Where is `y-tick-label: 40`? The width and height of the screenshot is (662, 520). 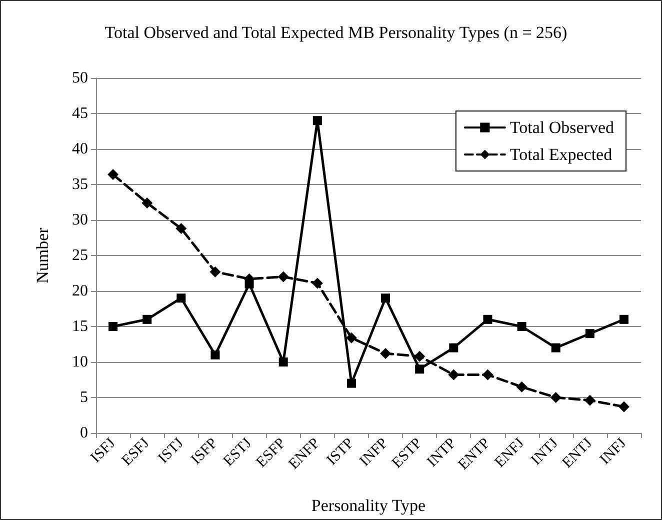 y-tick-label: 40 is located at coordinates (80, 149).